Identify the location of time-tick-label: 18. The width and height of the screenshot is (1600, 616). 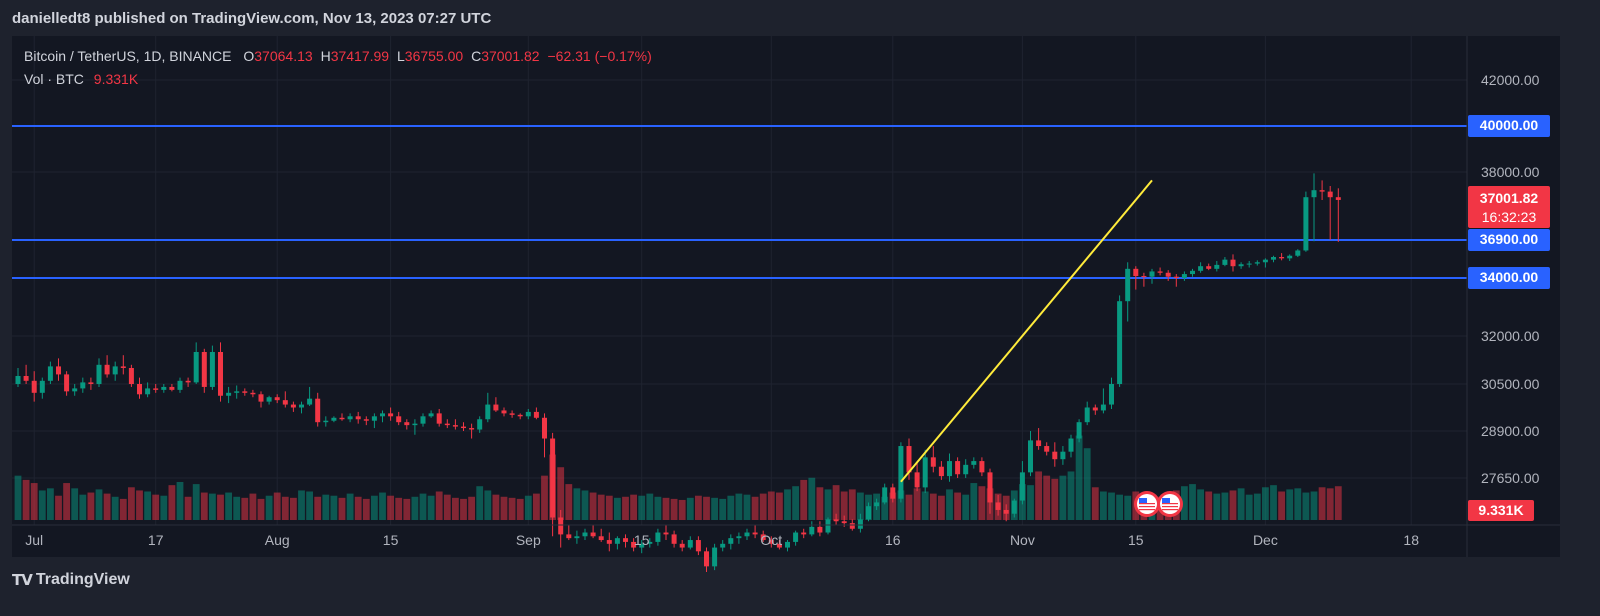
(1411, 540).